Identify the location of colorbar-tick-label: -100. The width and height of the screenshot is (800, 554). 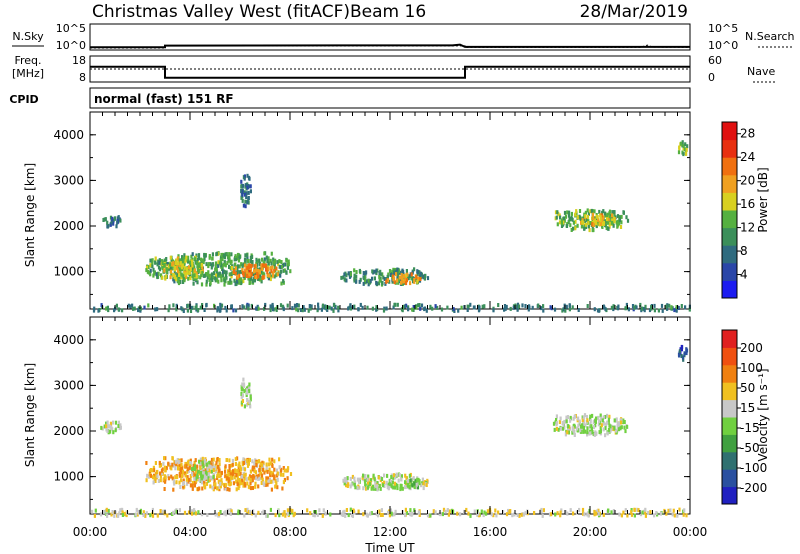
(753, 468).